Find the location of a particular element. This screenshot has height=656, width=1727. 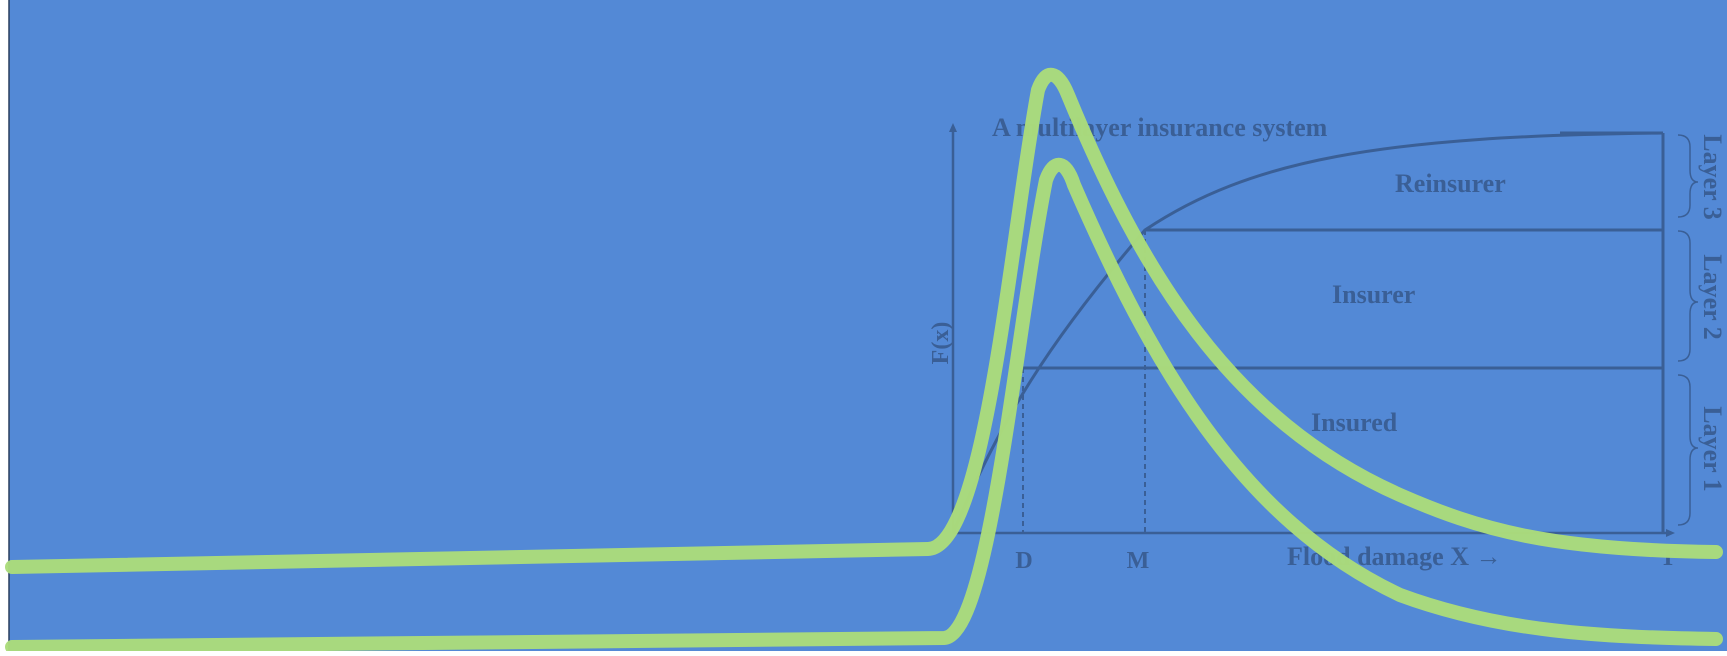

region-label-reinsurer: Reinsurer is located at coordinates (1450, 183).